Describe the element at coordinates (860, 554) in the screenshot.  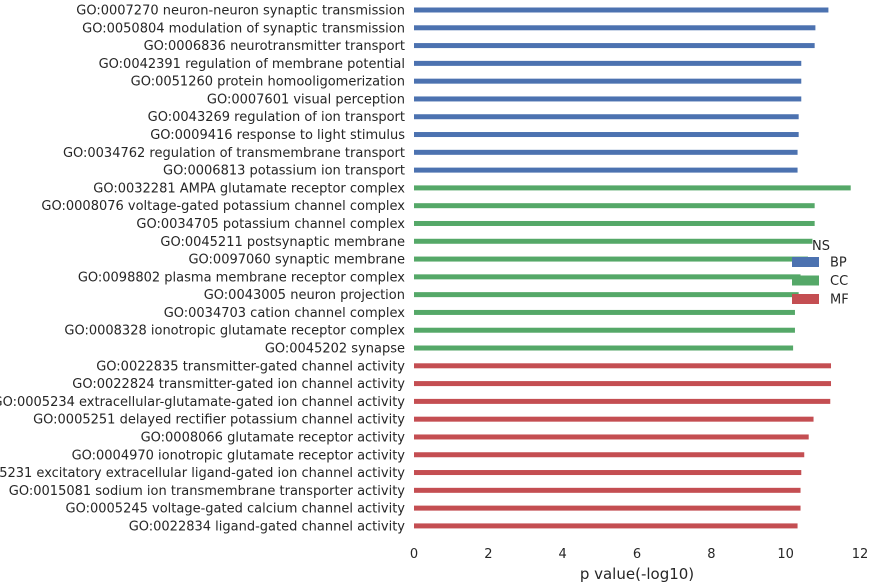
I see `x-tick-label: 12` at that location.